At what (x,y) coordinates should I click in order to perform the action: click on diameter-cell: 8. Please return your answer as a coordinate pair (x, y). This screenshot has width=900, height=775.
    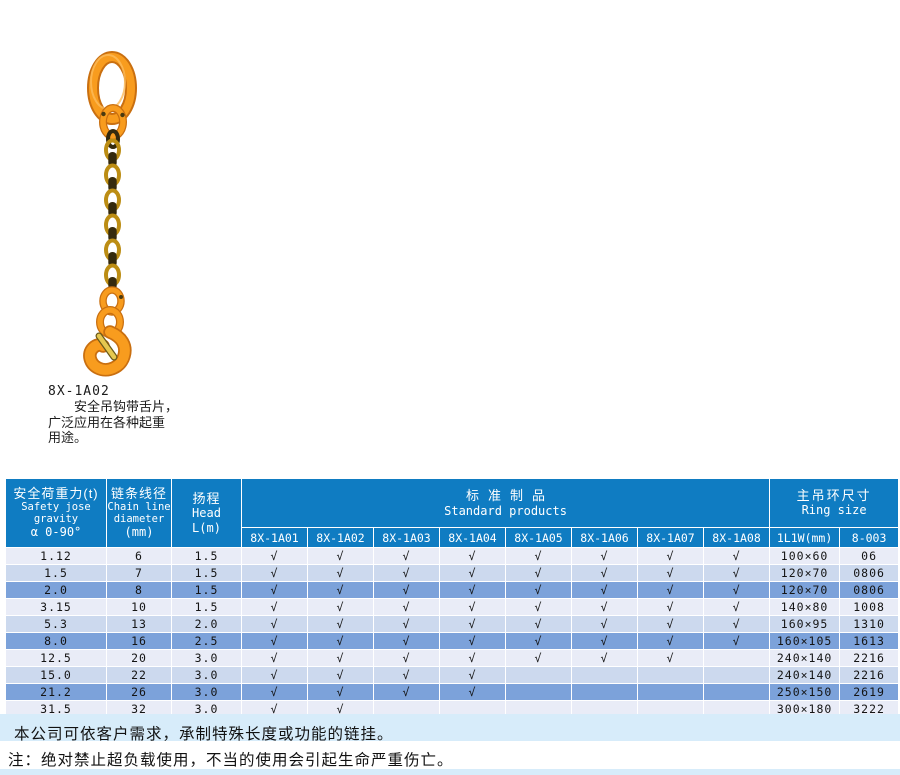
    Looking at the image, I should click on (139, 590).